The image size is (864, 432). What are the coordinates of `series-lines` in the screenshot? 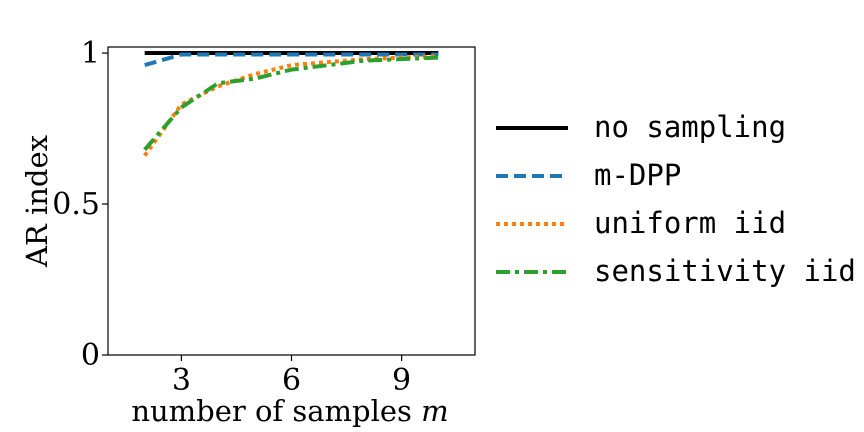 It's located at (291, 104).